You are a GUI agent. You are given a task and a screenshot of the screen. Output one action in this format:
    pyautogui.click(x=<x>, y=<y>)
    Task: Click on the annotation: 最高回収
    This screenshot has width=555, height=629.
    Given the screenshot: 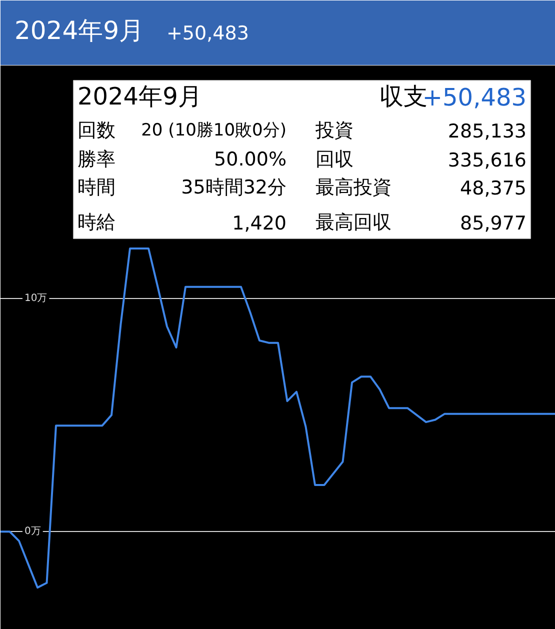 What is the action you would take?
    pyautogui.click(x=354, y=223)
    